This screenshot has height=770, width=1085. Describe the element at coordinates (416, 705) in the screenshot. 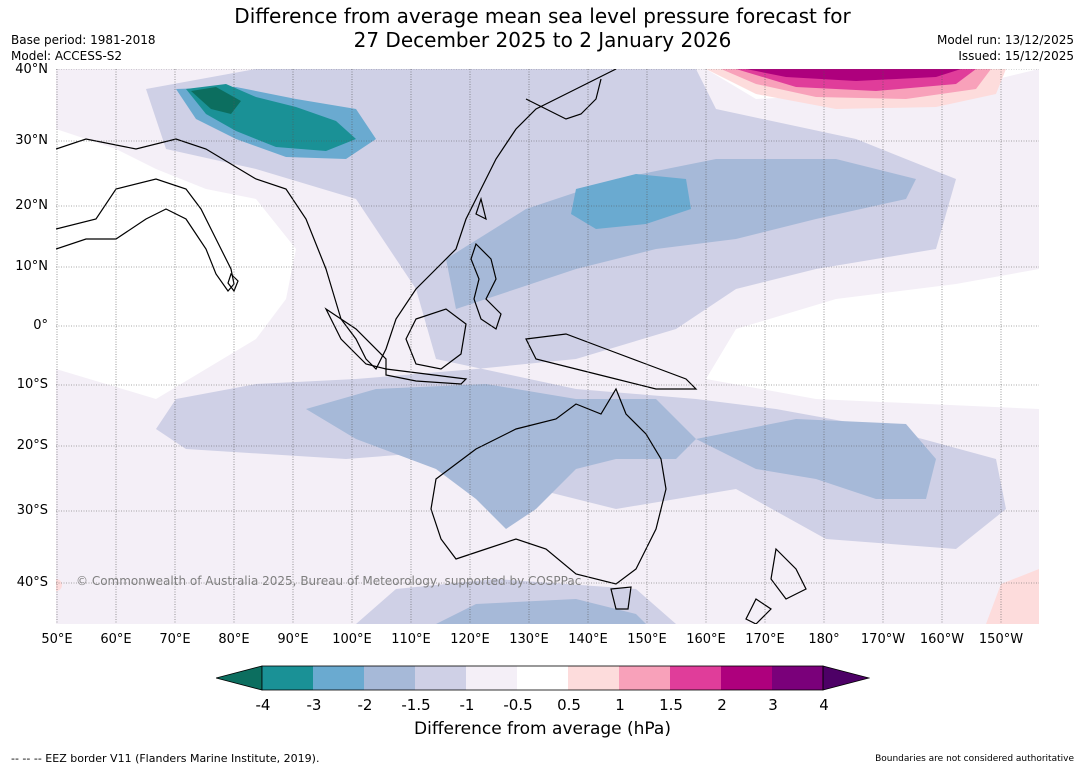

I see `colorbar-tick: -1.5` at that location.